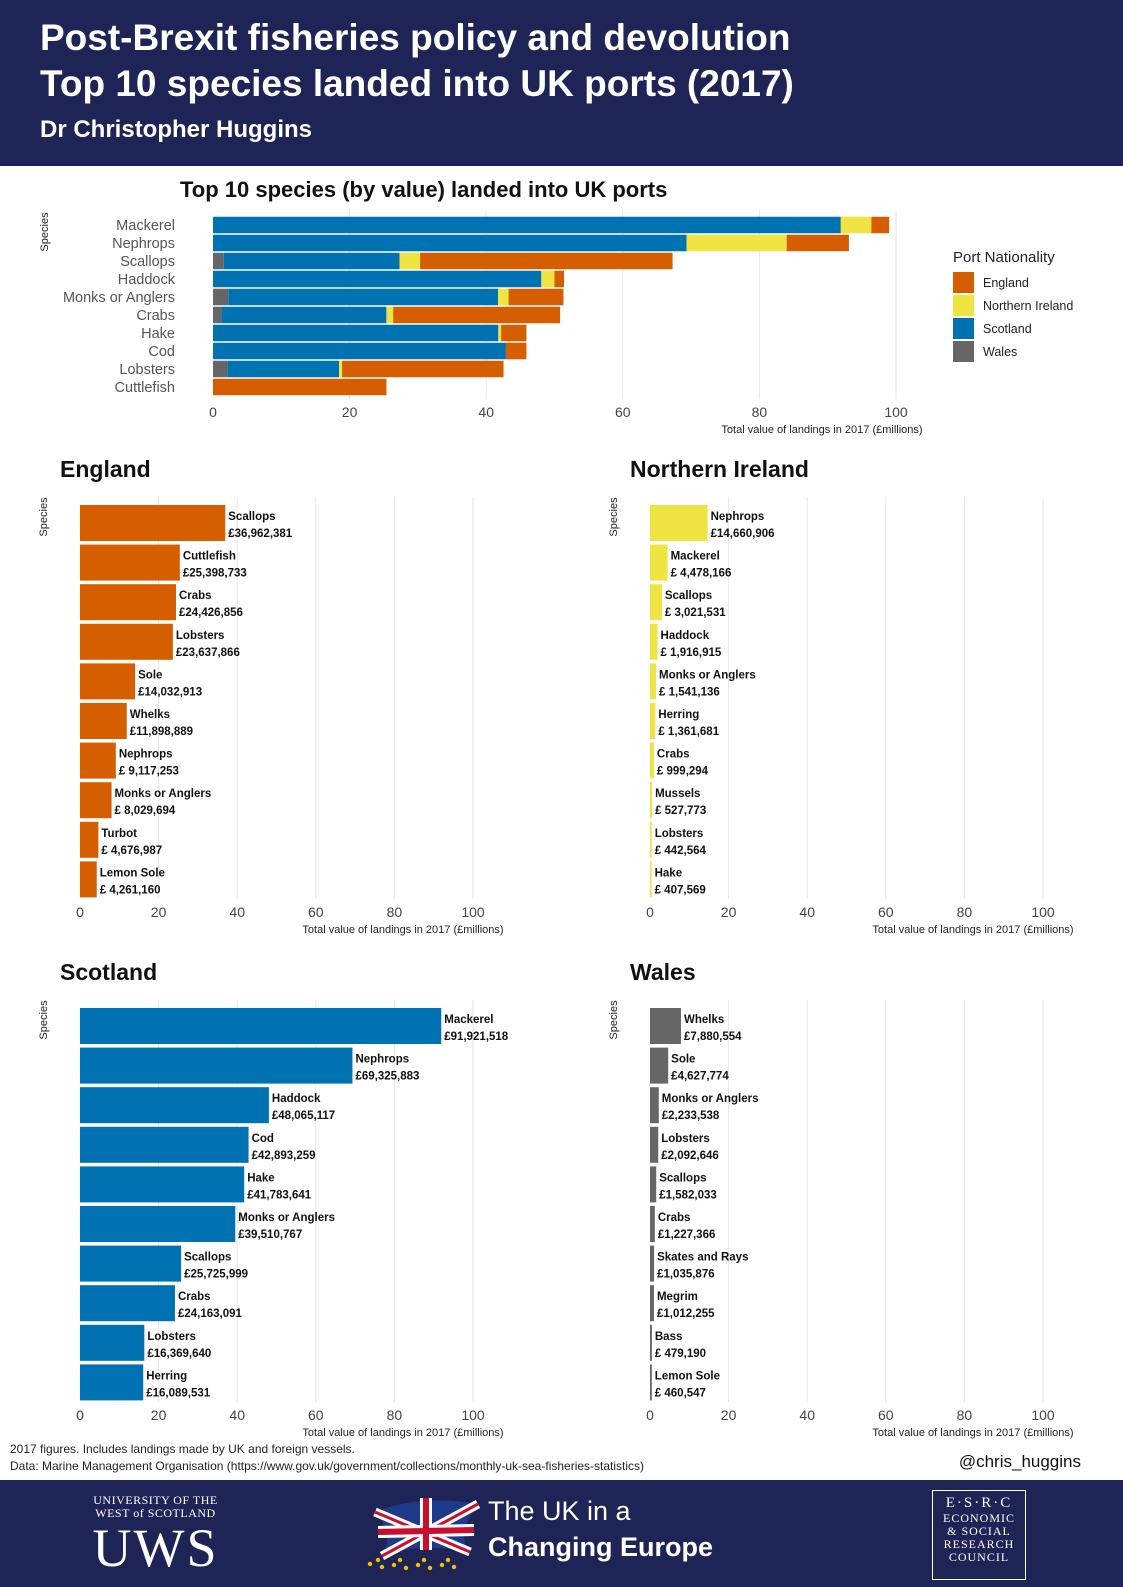  Describe the element at coordinates (130, 562) in the screenshot. I see `england-bar-cuttlefish` at that location.